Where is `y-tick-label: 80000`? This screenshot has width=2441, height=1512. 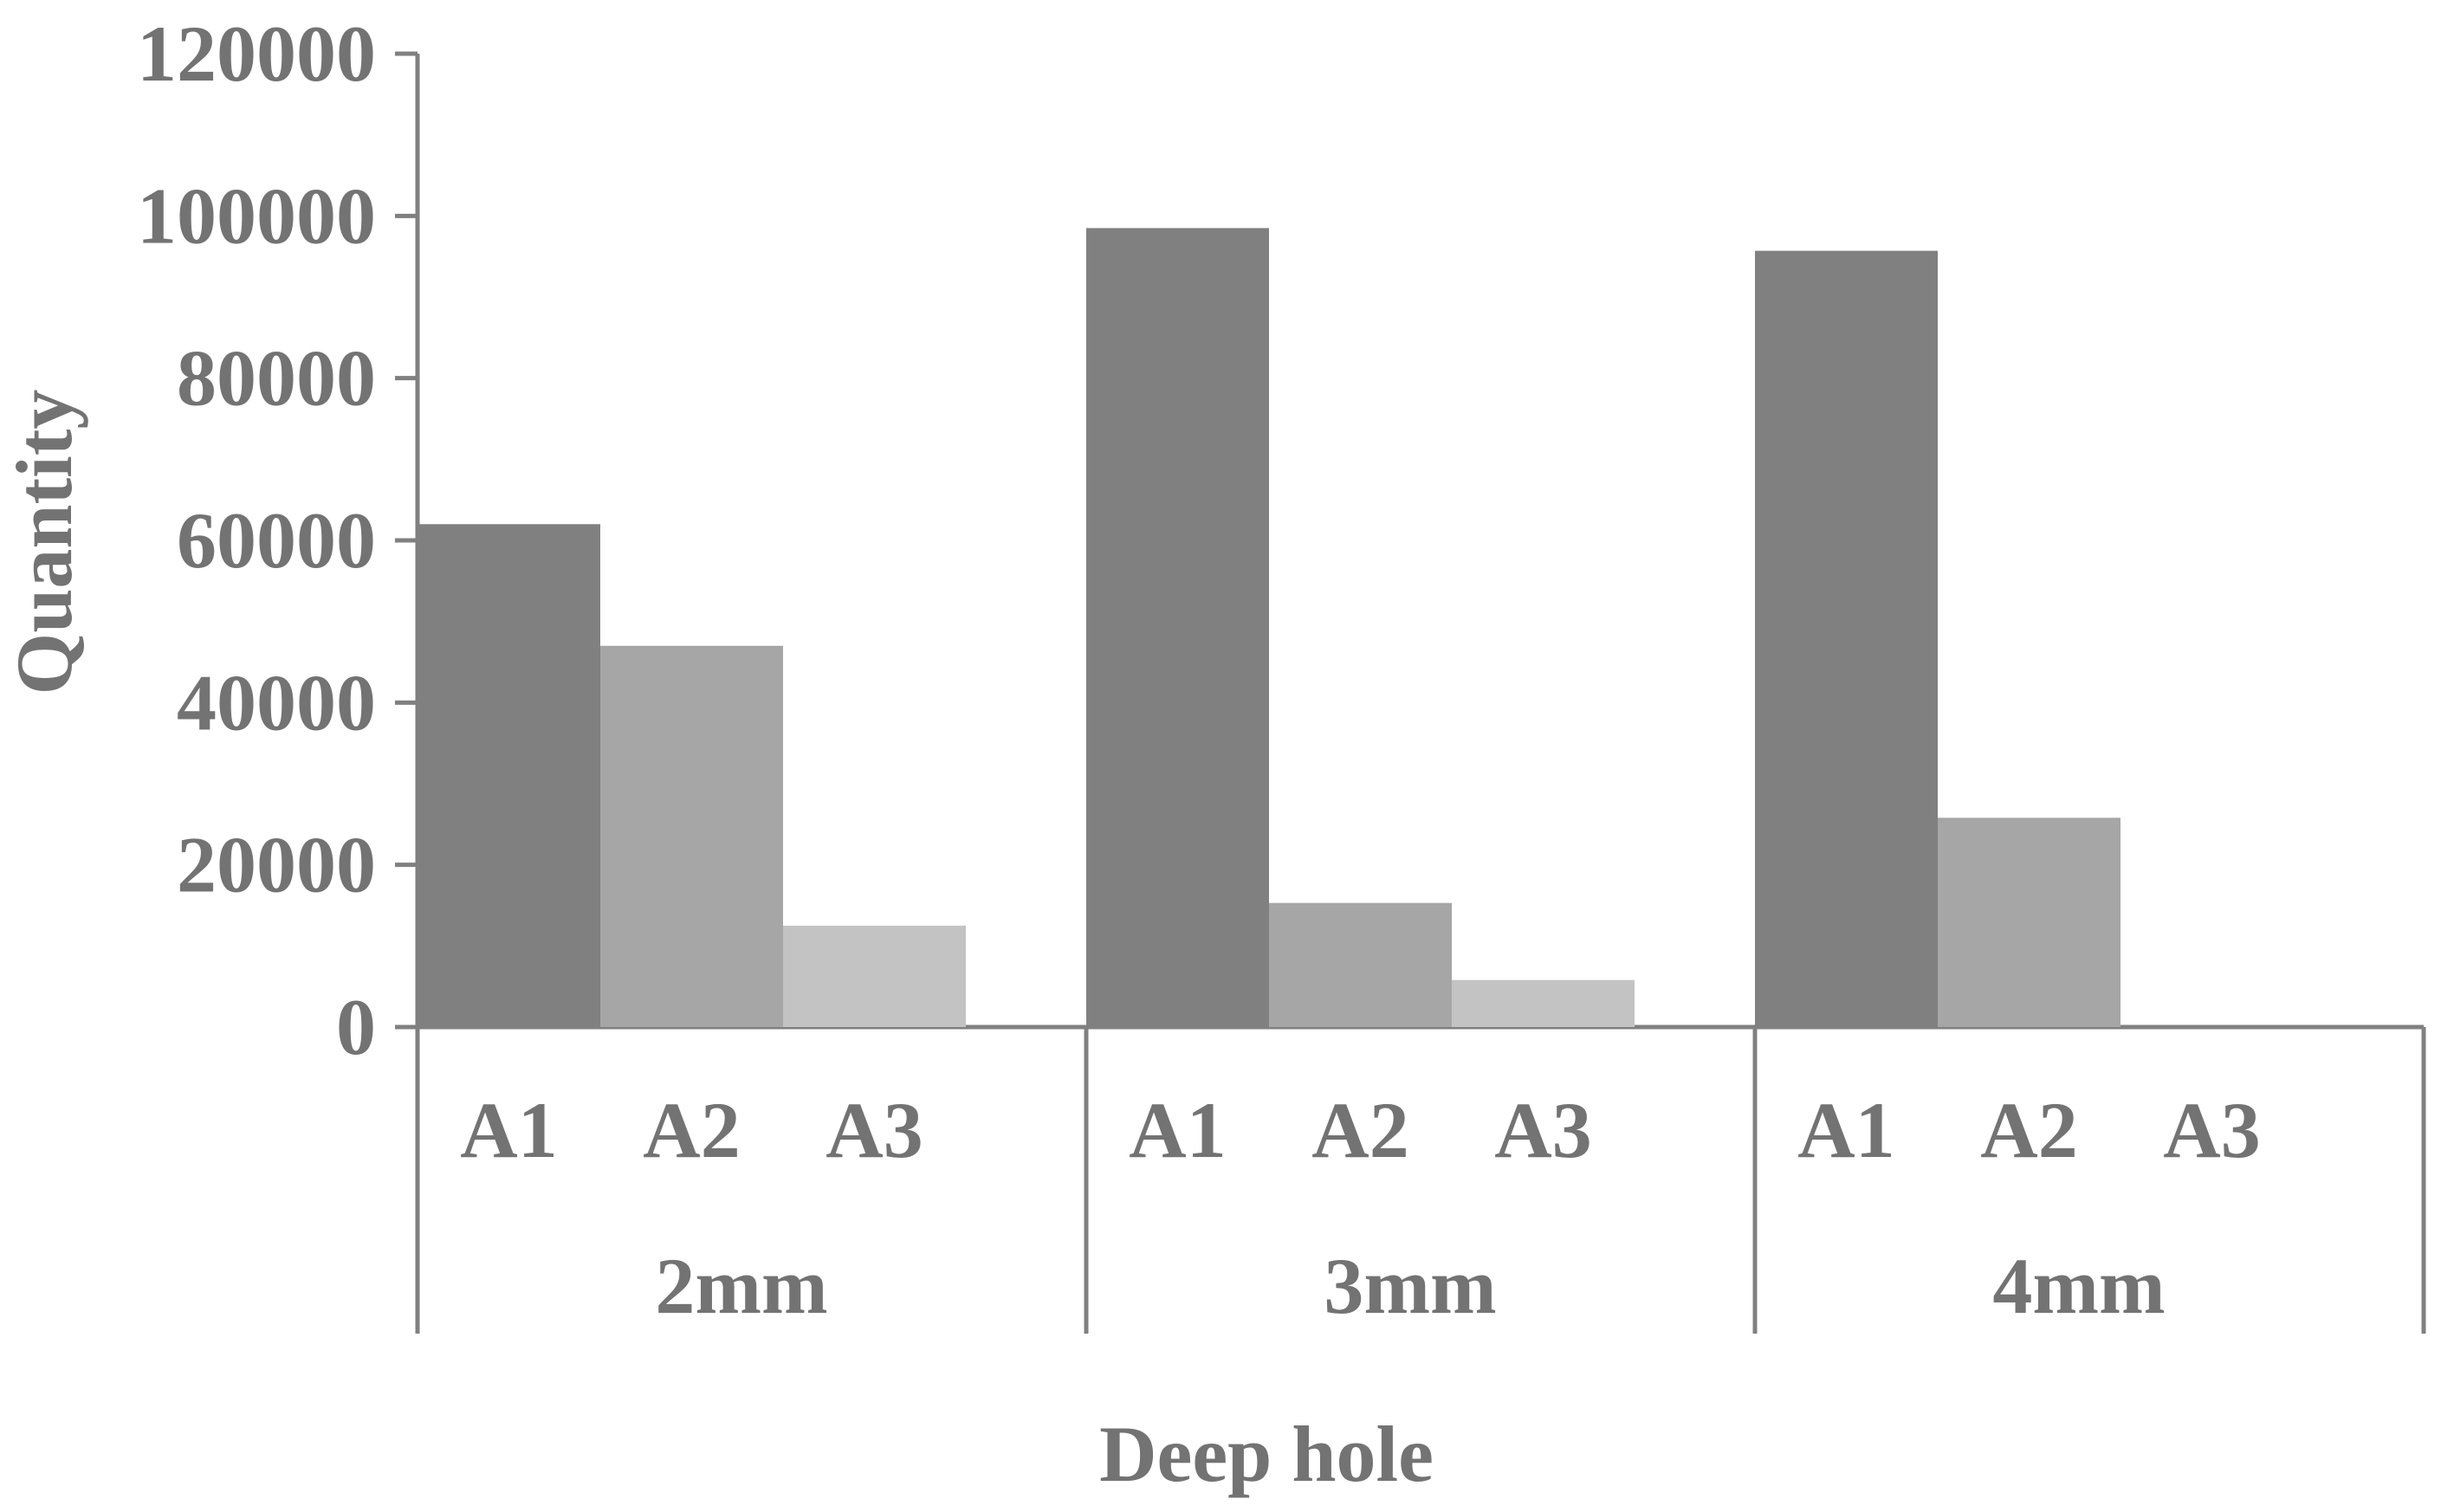
y-tick-label: 80000 is located at coordinates (276, 378).